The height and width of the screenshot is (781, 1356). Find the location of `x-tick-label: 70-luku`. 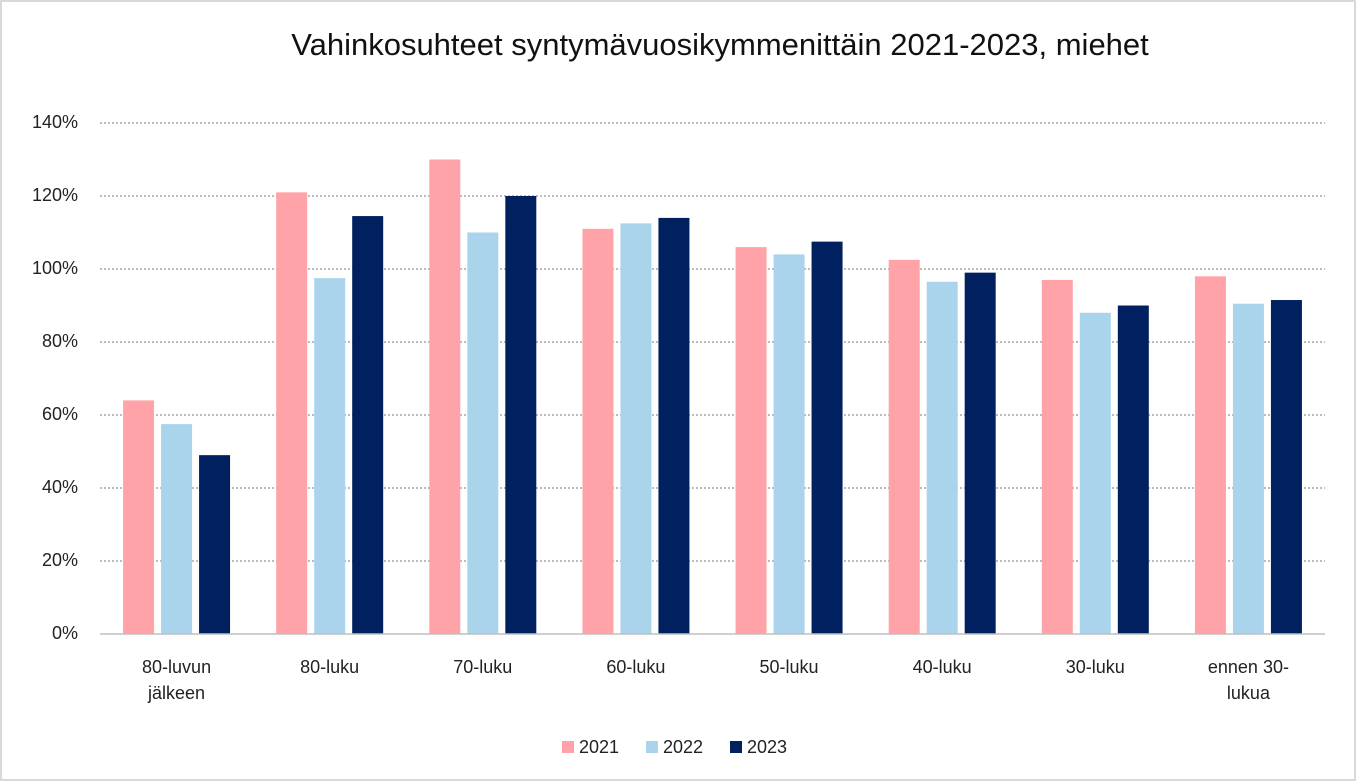

x-tick-label: 70-luku is located at coordinates (483, 667).